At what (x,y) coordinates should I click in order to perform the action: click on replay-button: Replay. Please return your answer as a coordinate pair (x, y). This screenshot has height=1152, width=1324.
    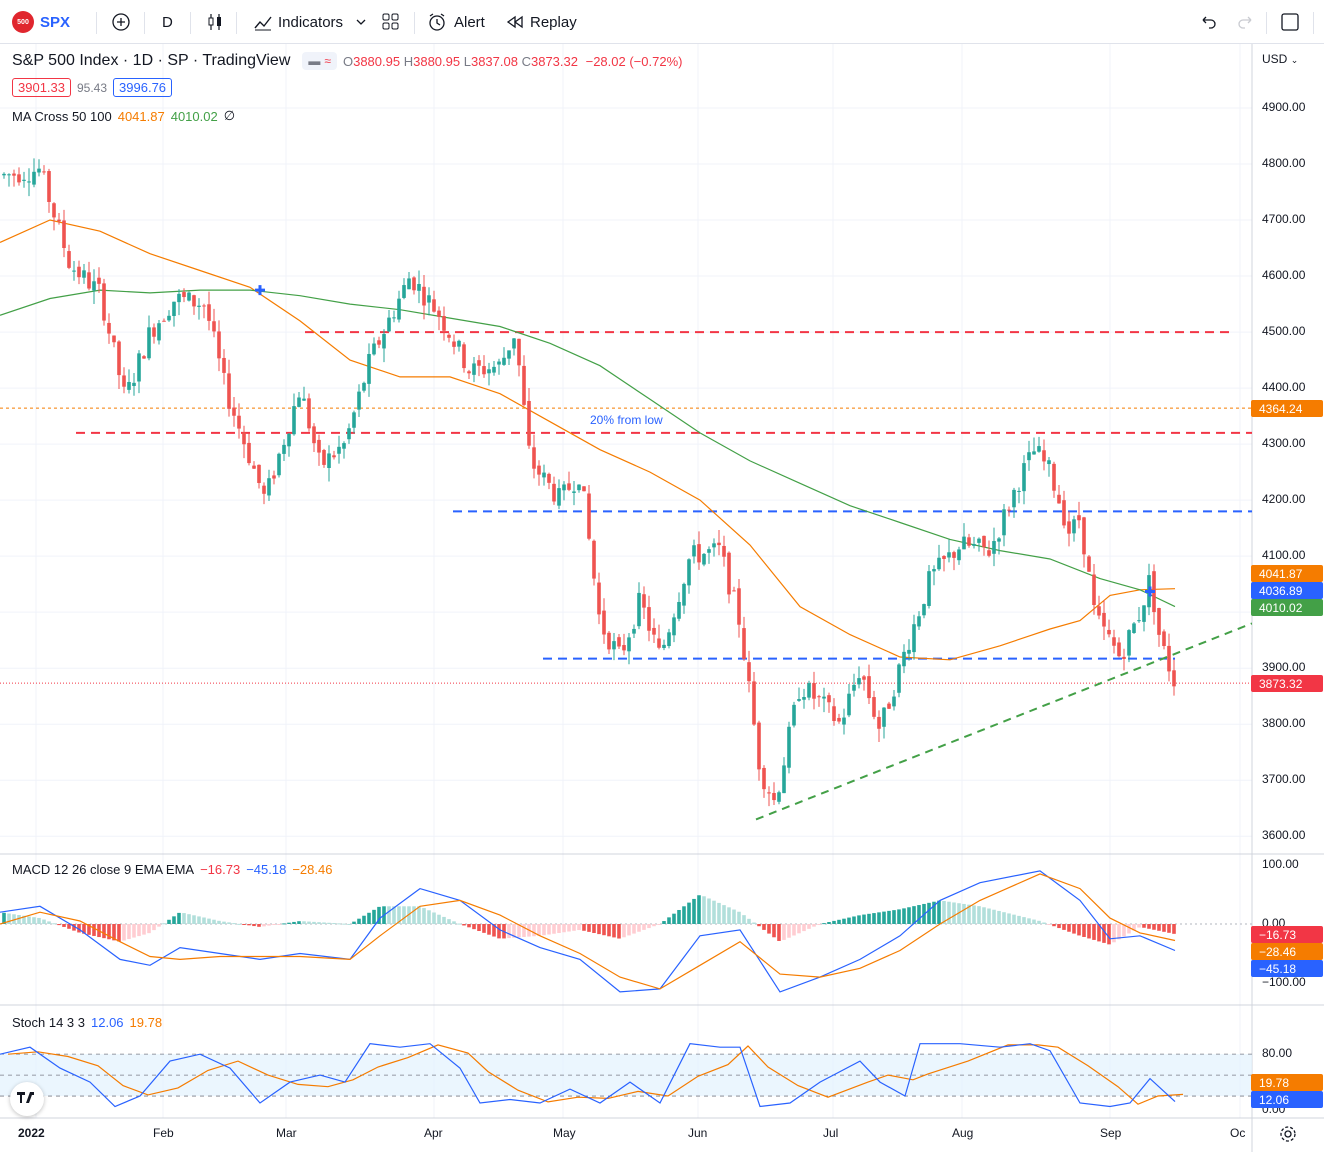
    Looking at the image, I should click on (541, 22).